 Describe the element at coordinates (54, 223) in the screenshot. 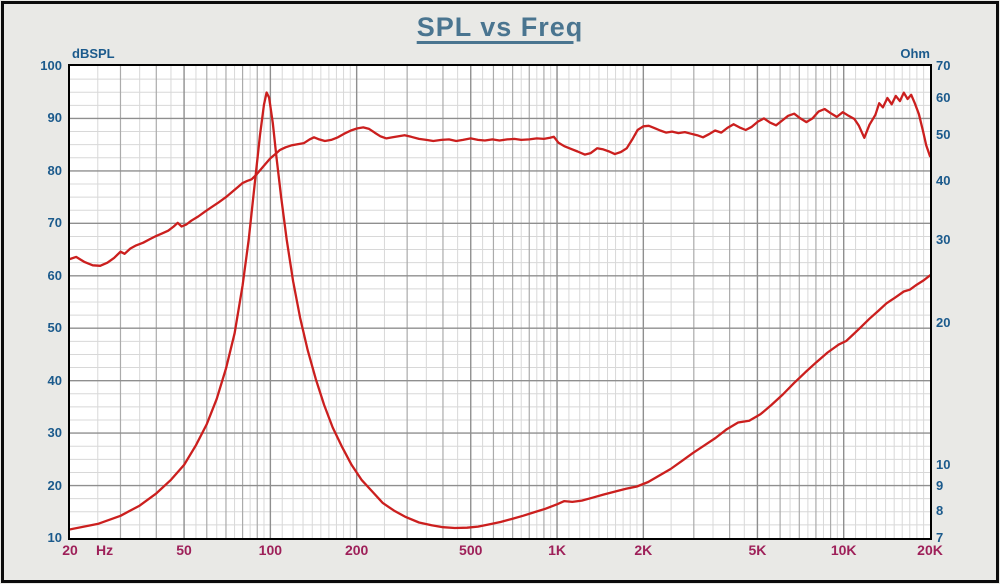

I see `y-left-tick-label: 70` at that location.